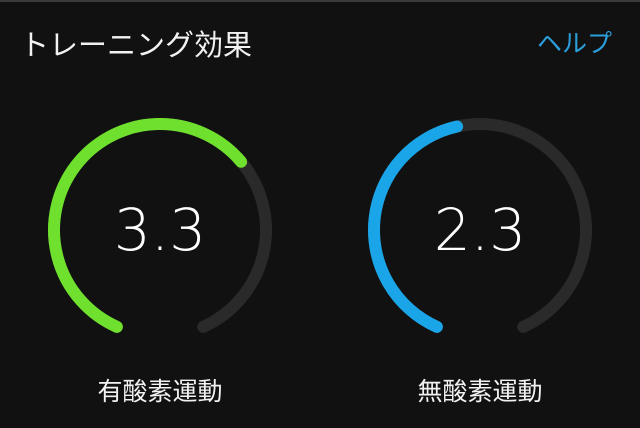  What do you see at coordinates (160, 391) in the screenshot?
I see `aerobic-label: 有酸素運動` at bounding box center [160, 391].